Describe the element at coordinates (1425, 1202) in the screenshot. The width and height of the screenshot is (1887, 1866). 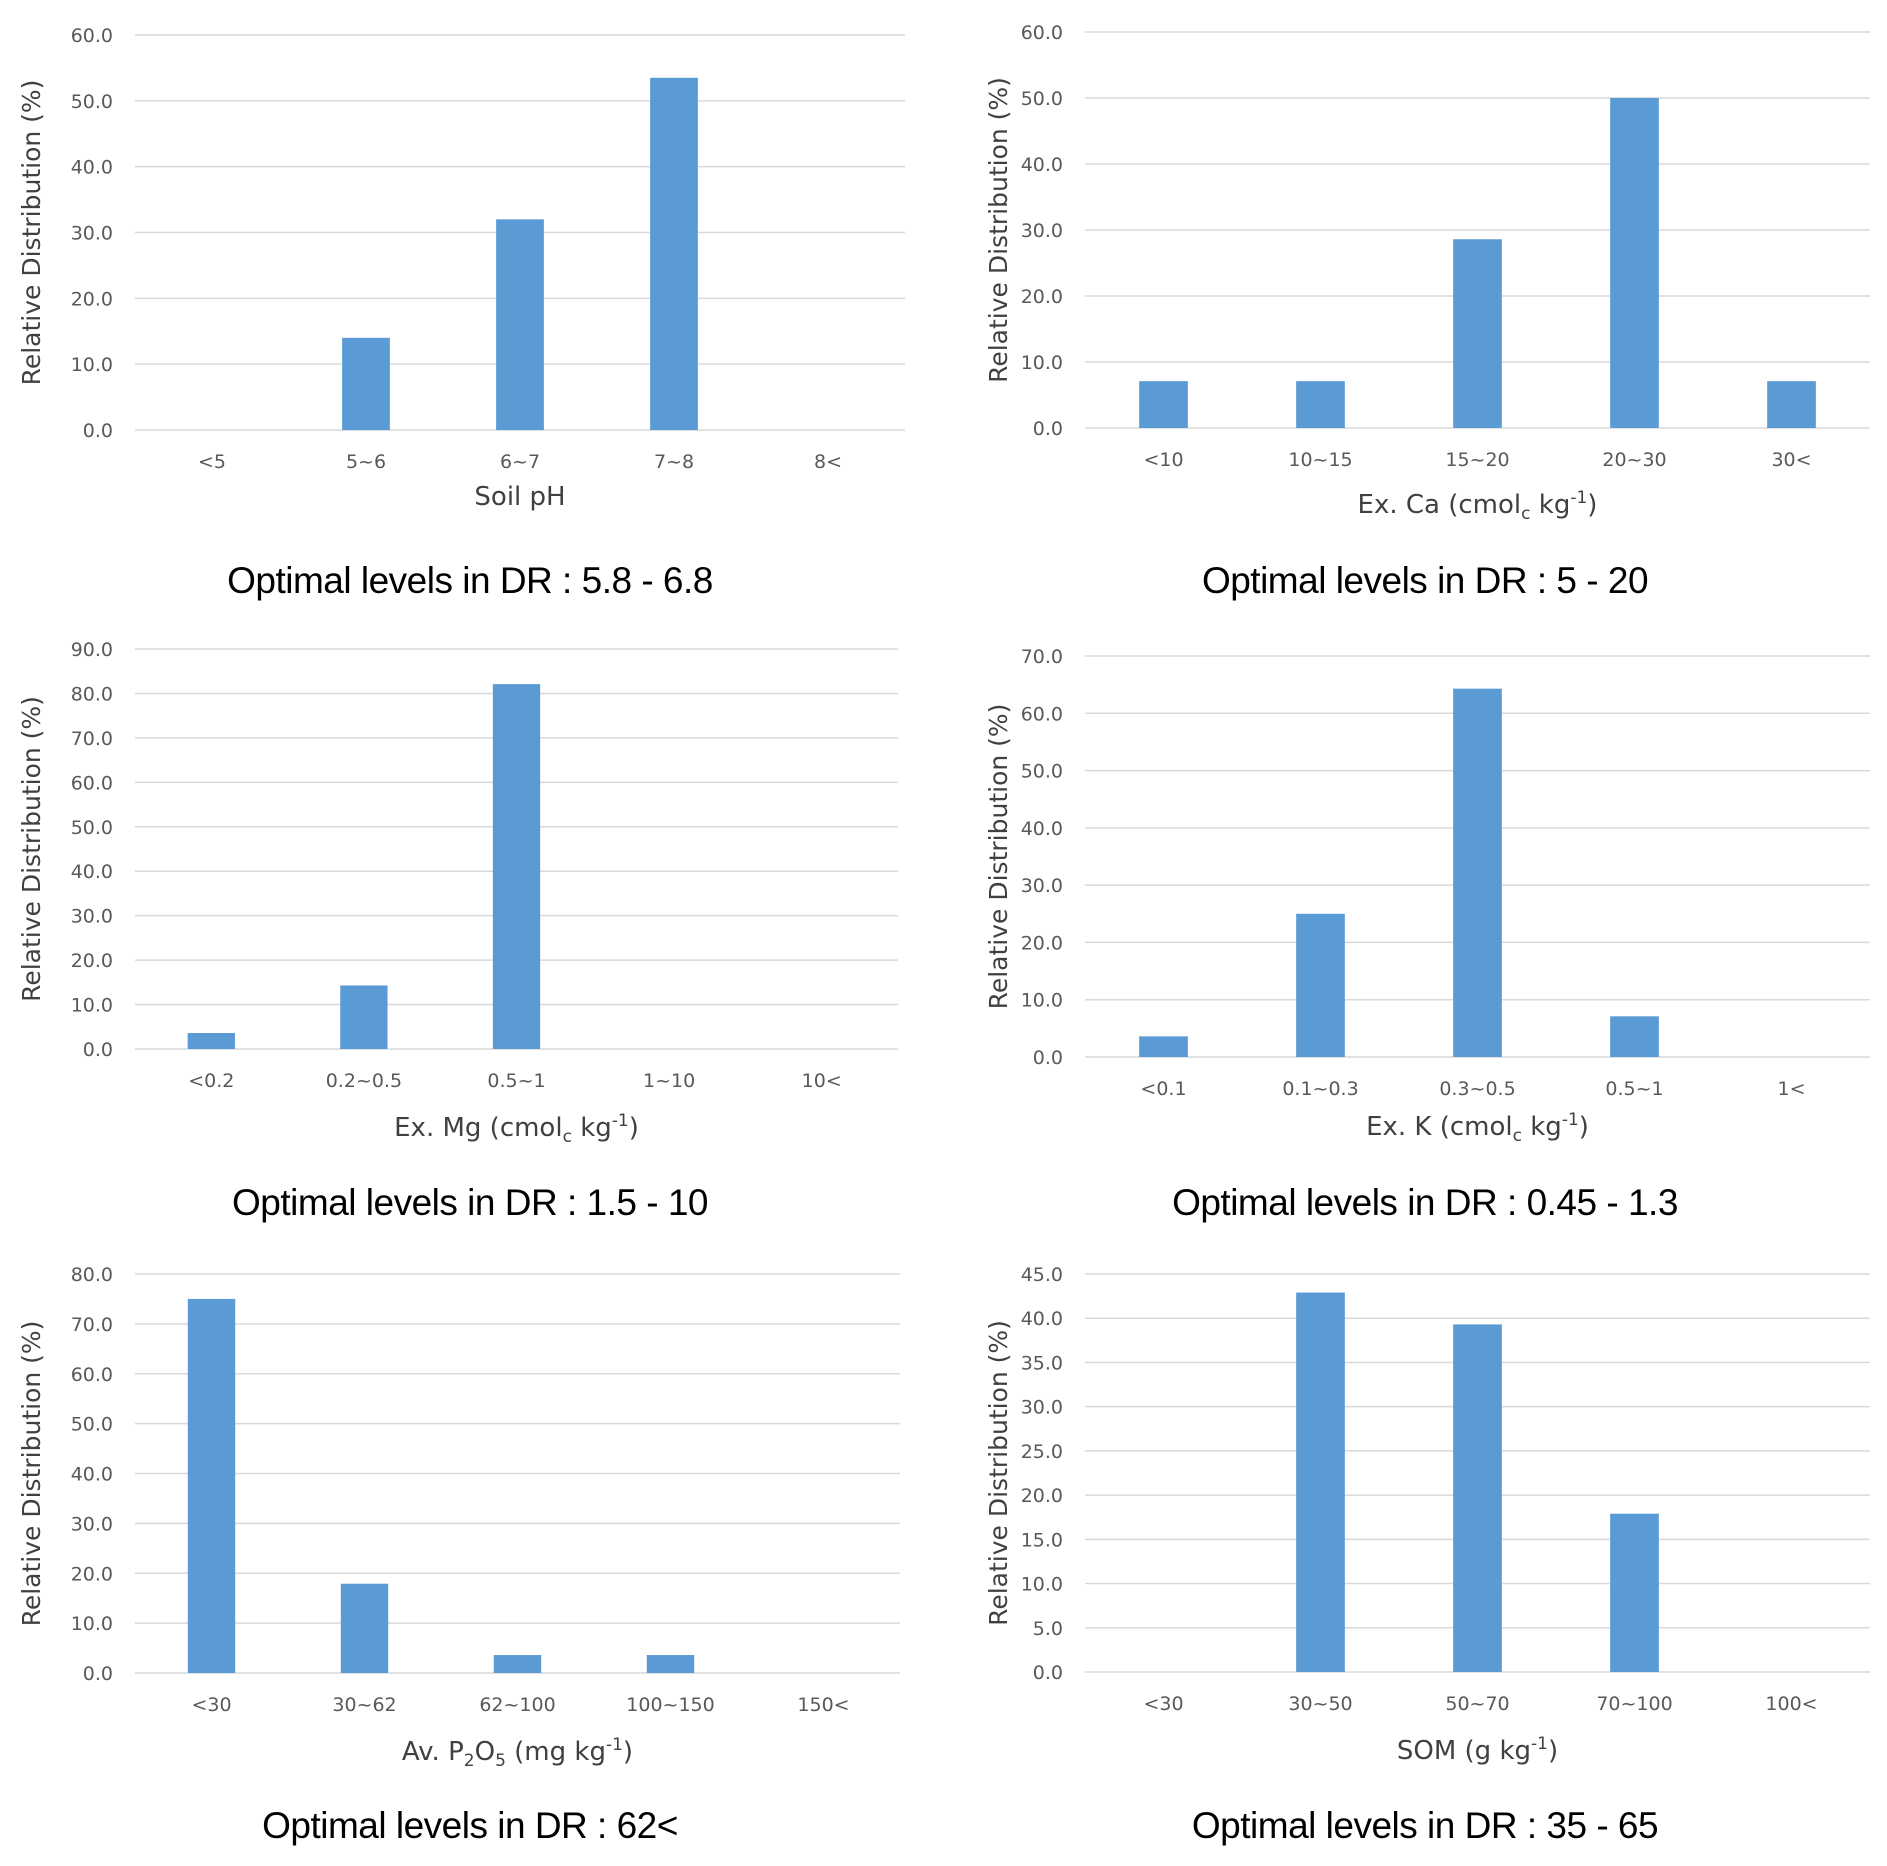
I see `optimal-levels-caption: Optimal levels in DR : 0.45 - 1.3` at that location.